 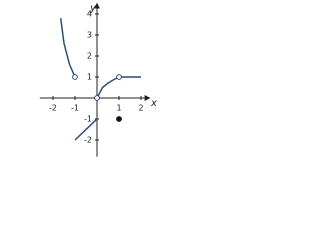 I want to click on x-tick-label: -1, so click(x=75, y=108).